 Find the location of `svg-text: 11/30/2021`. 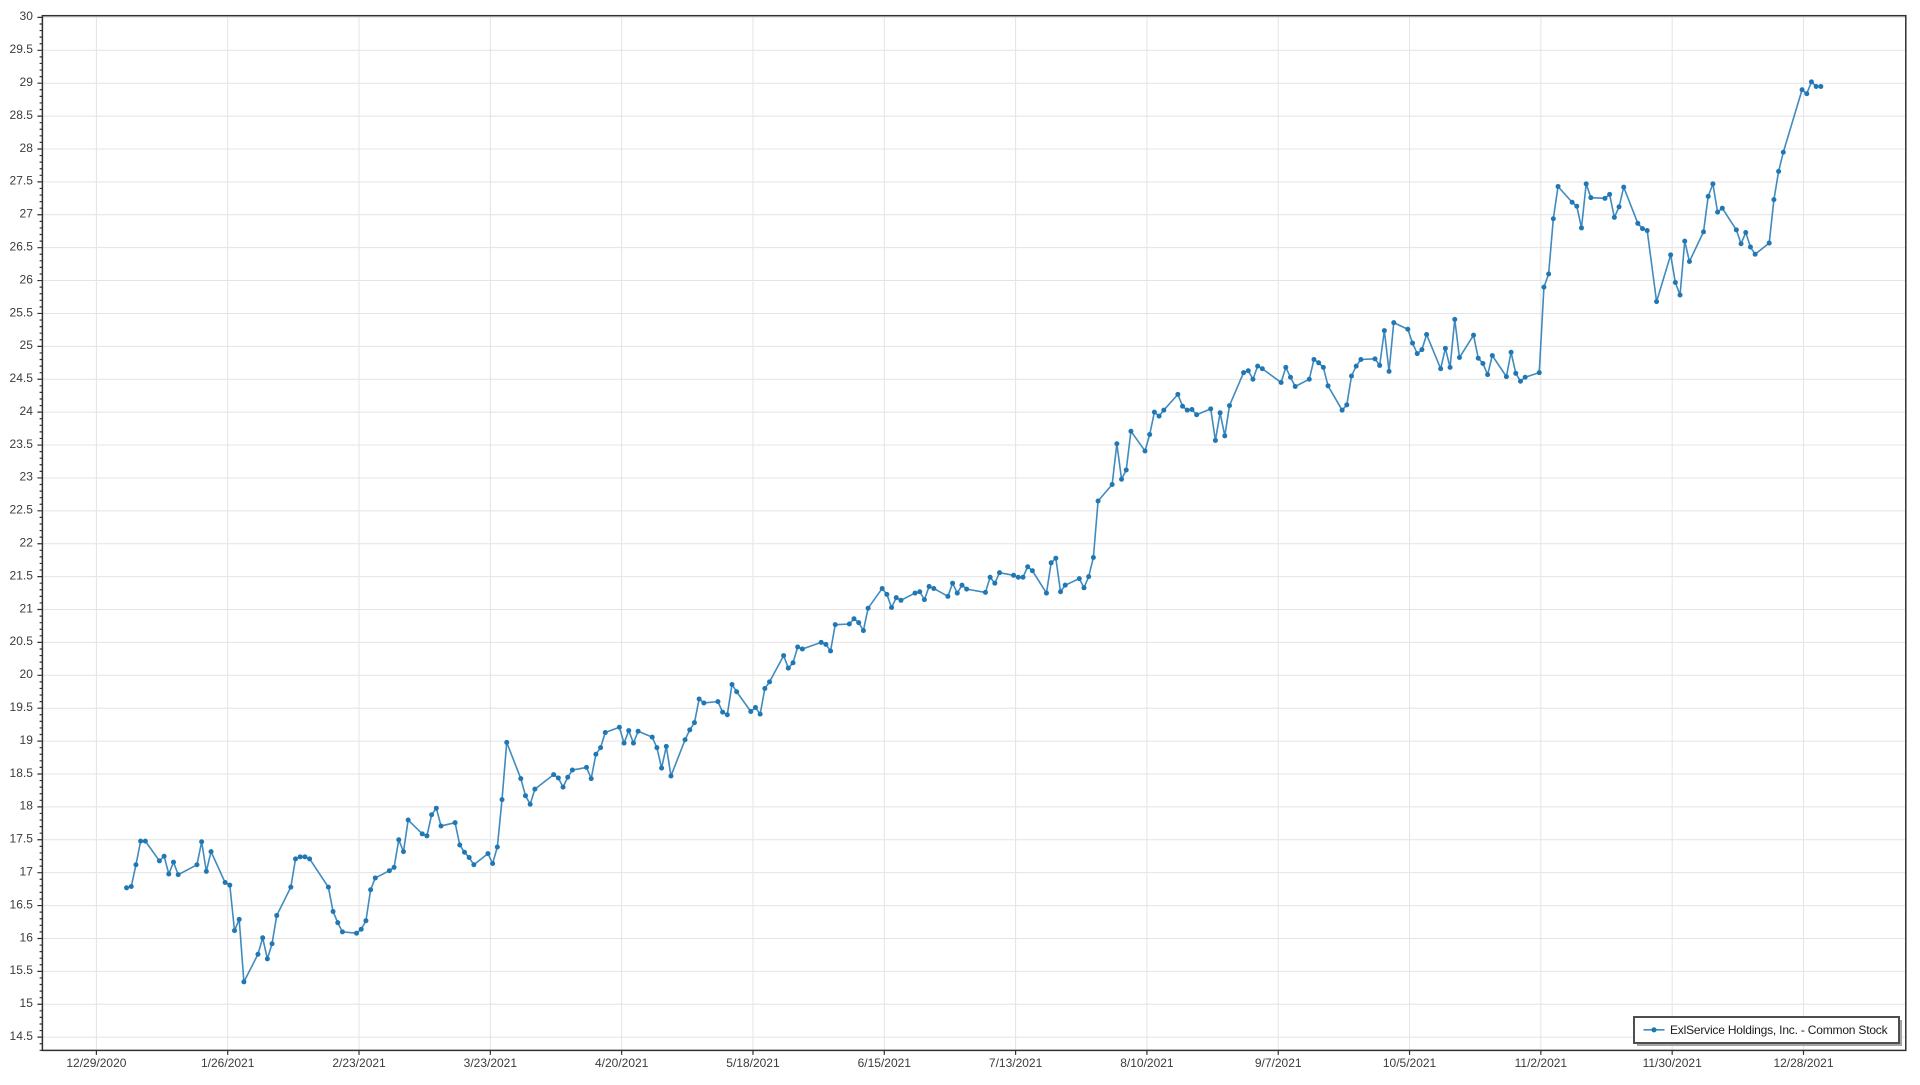

svg-text: 11/30/2021 is located at coordinates (1672, 1063).